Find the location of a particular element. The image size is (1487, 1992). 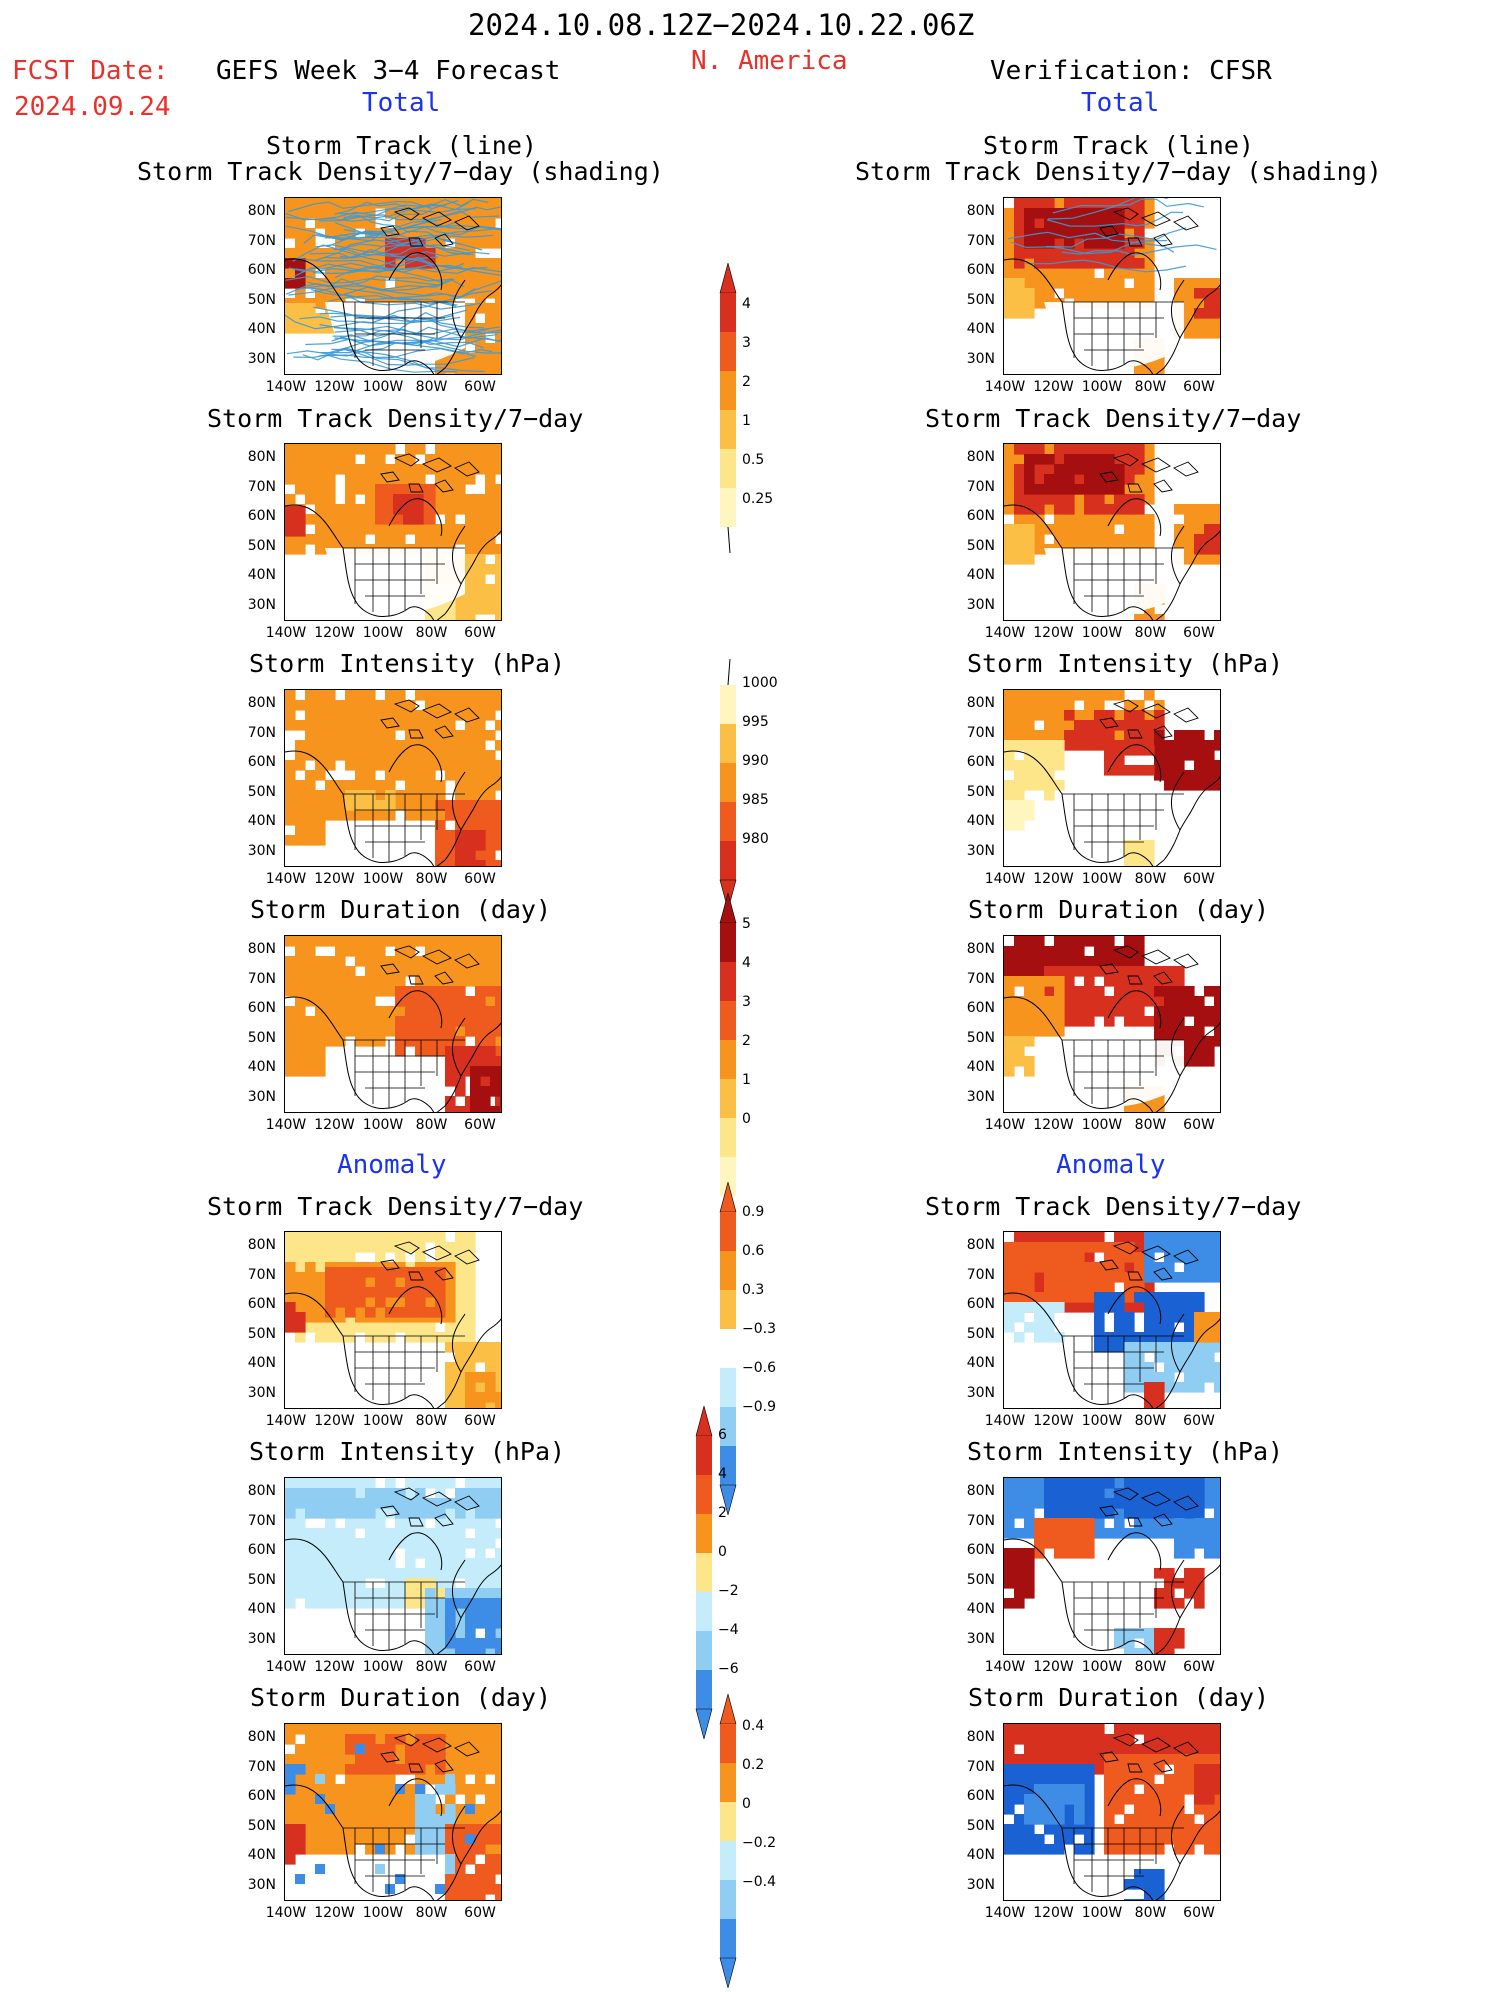

arctic-islands is located at coordinates (430, 1753).